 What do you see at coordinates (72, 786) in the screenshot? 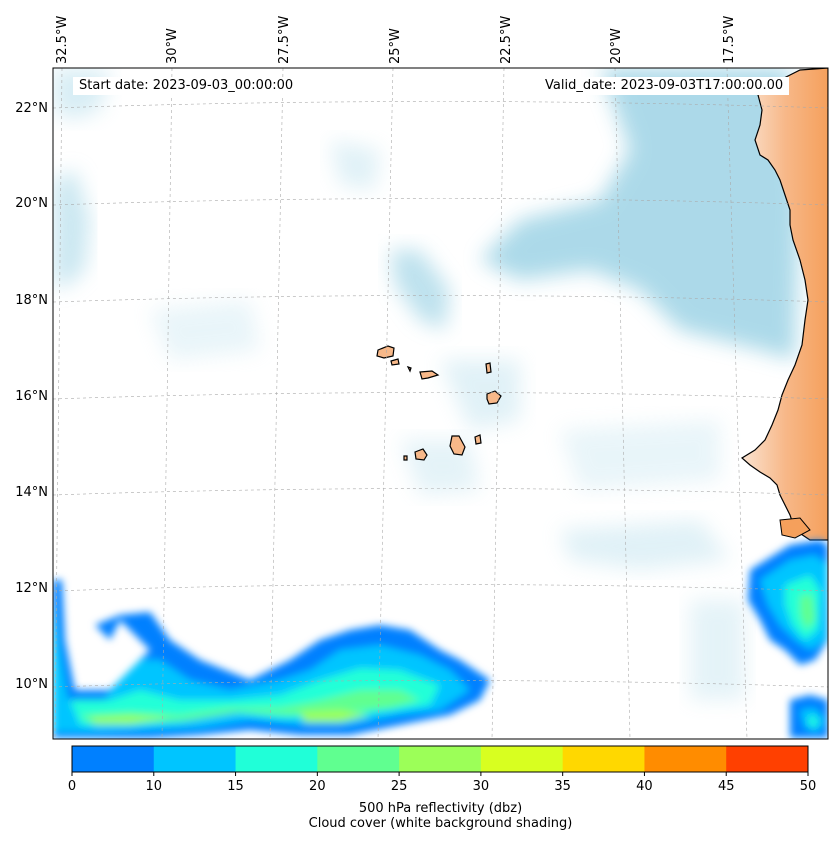
I see `colorbar-tick-label: 0` at bounding box center [72, 786].